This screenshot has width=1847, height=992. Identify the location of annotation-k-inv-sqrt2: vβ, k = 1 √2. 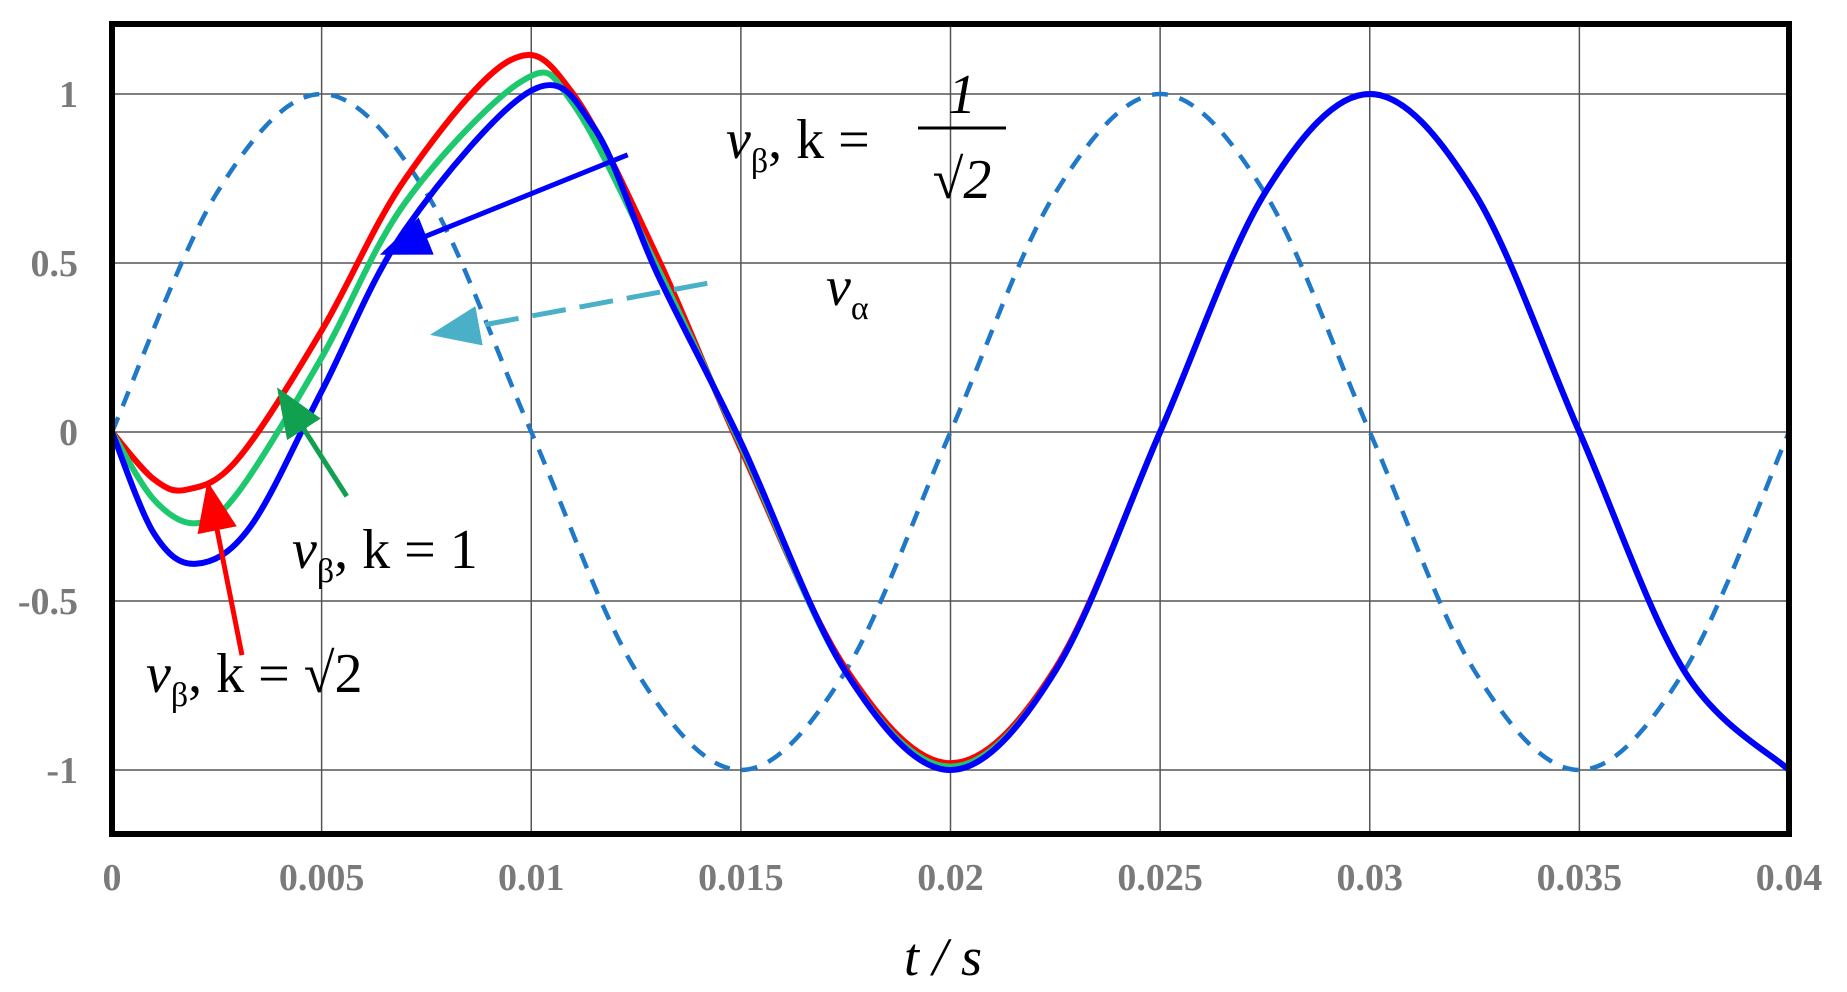
(866, 137).